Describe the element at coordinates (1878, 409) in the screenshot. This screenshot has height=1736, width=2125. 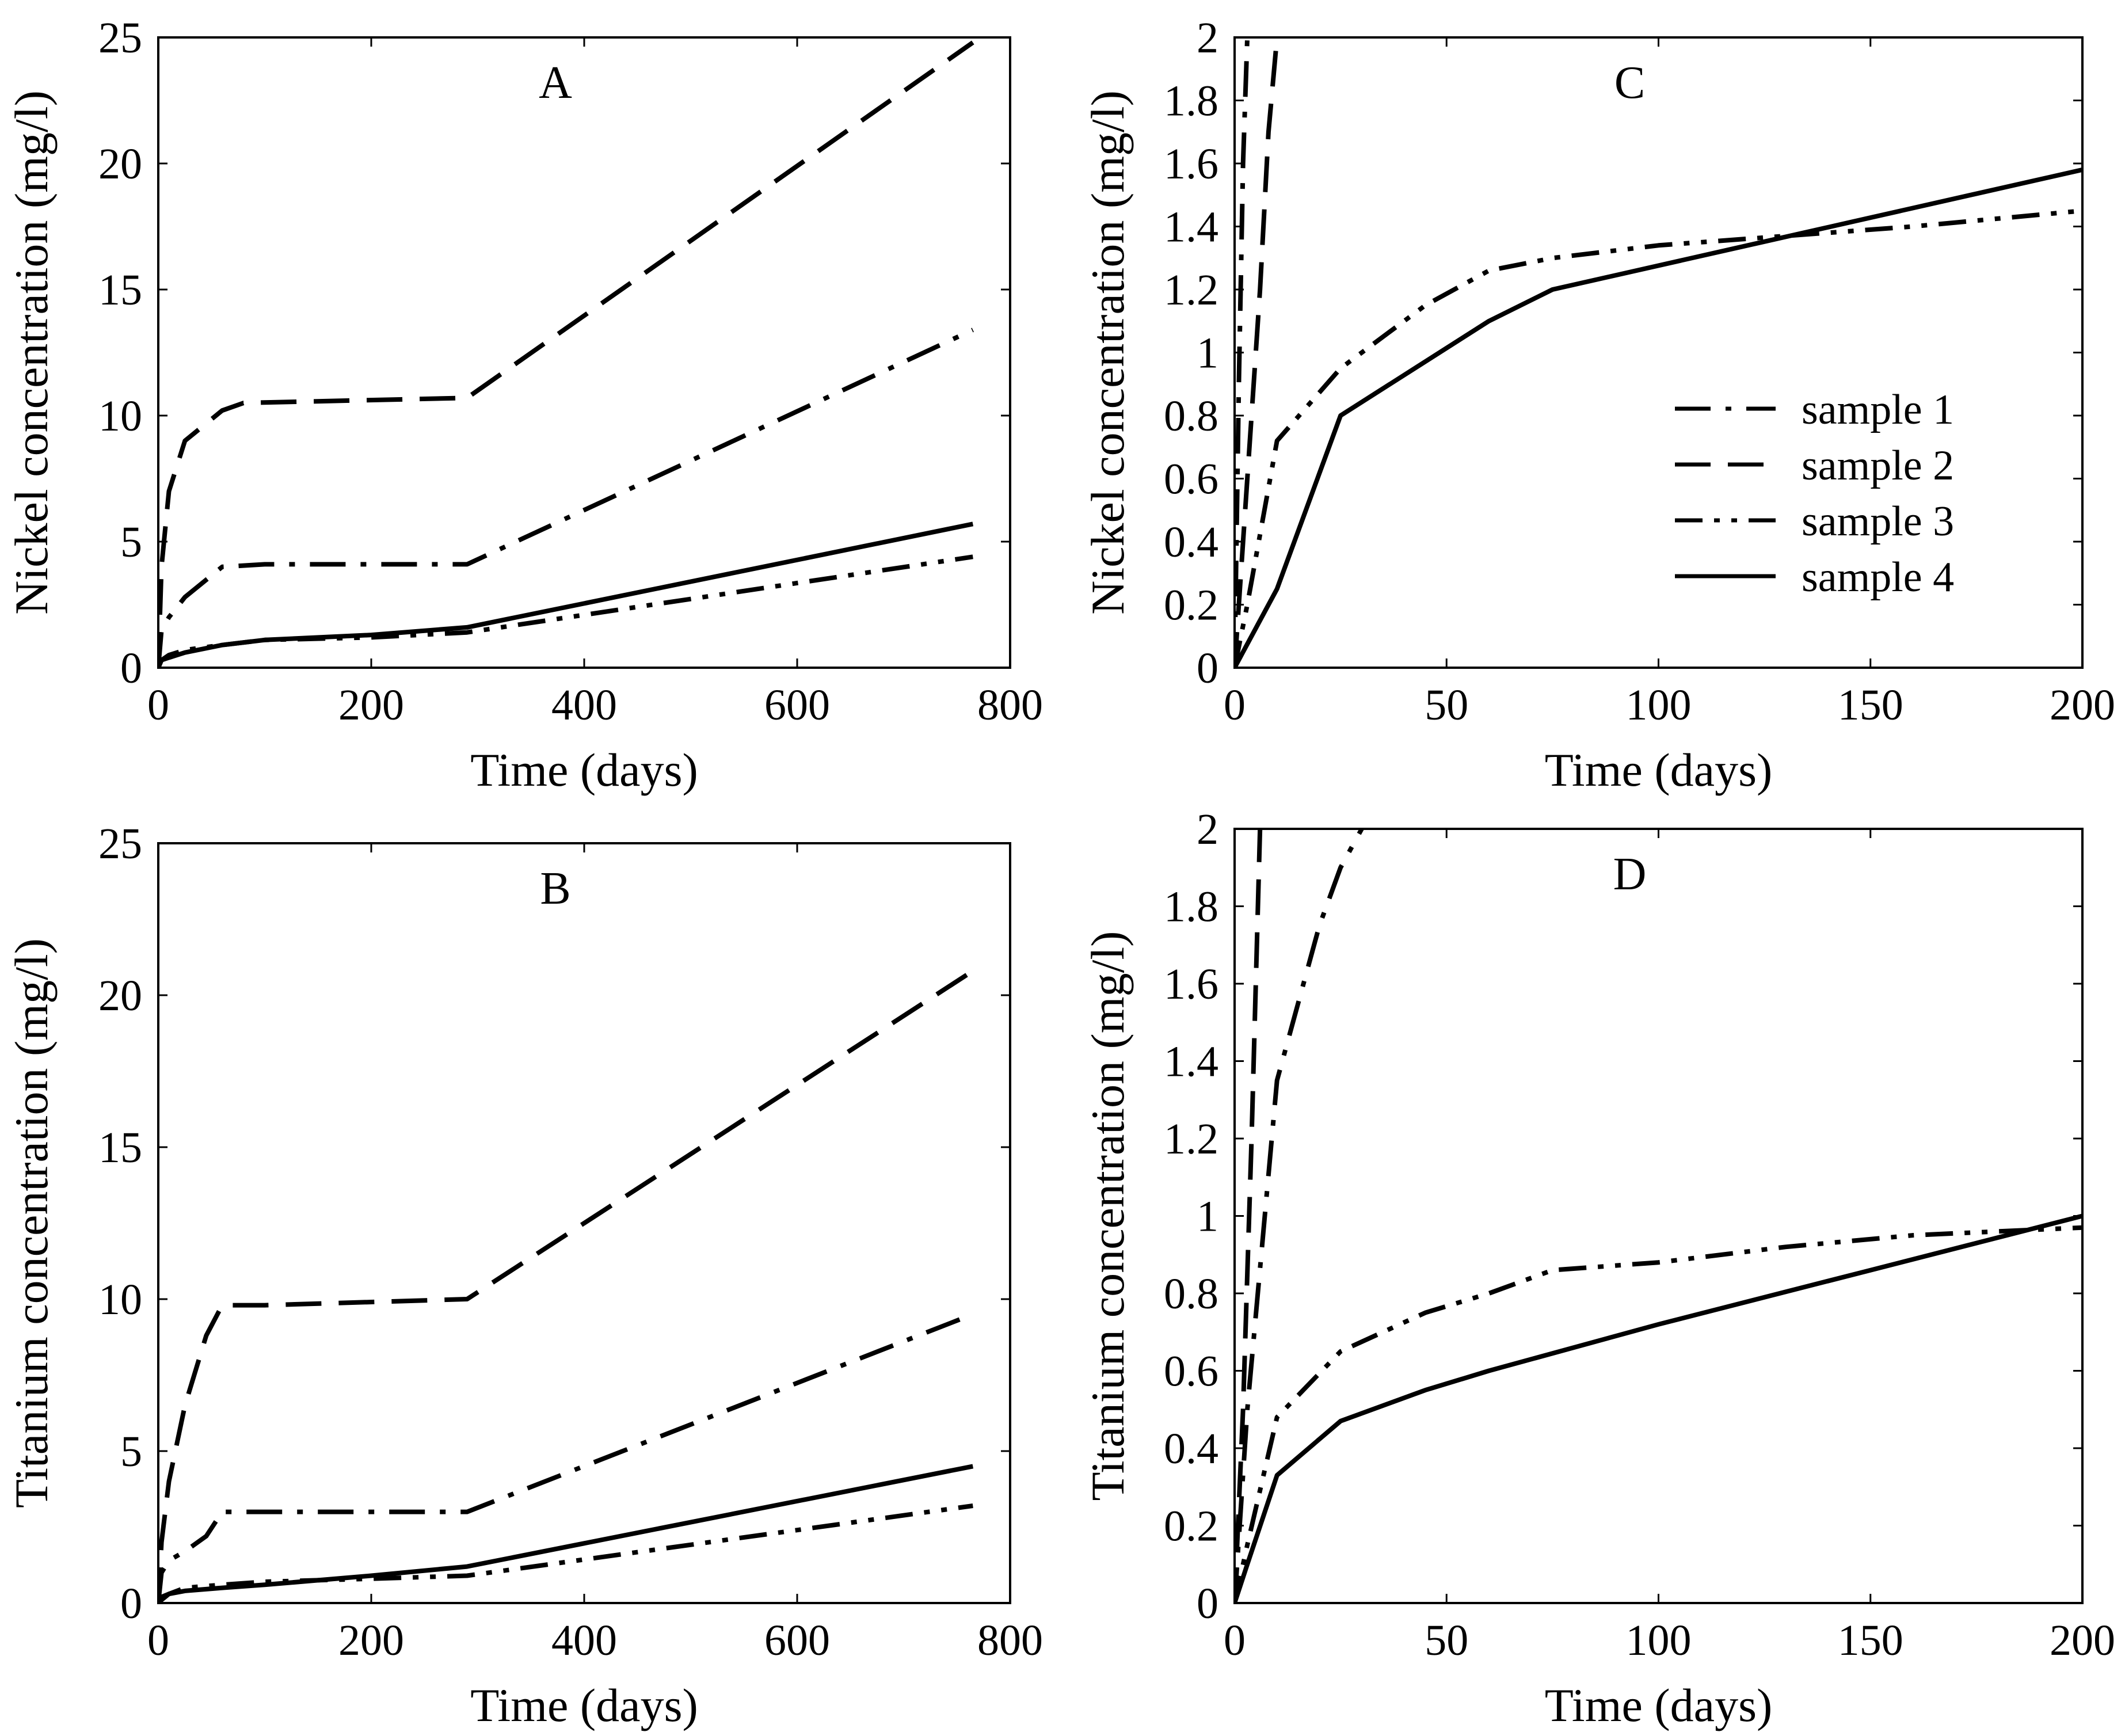
I see `legend-label: sample 1` at that location.